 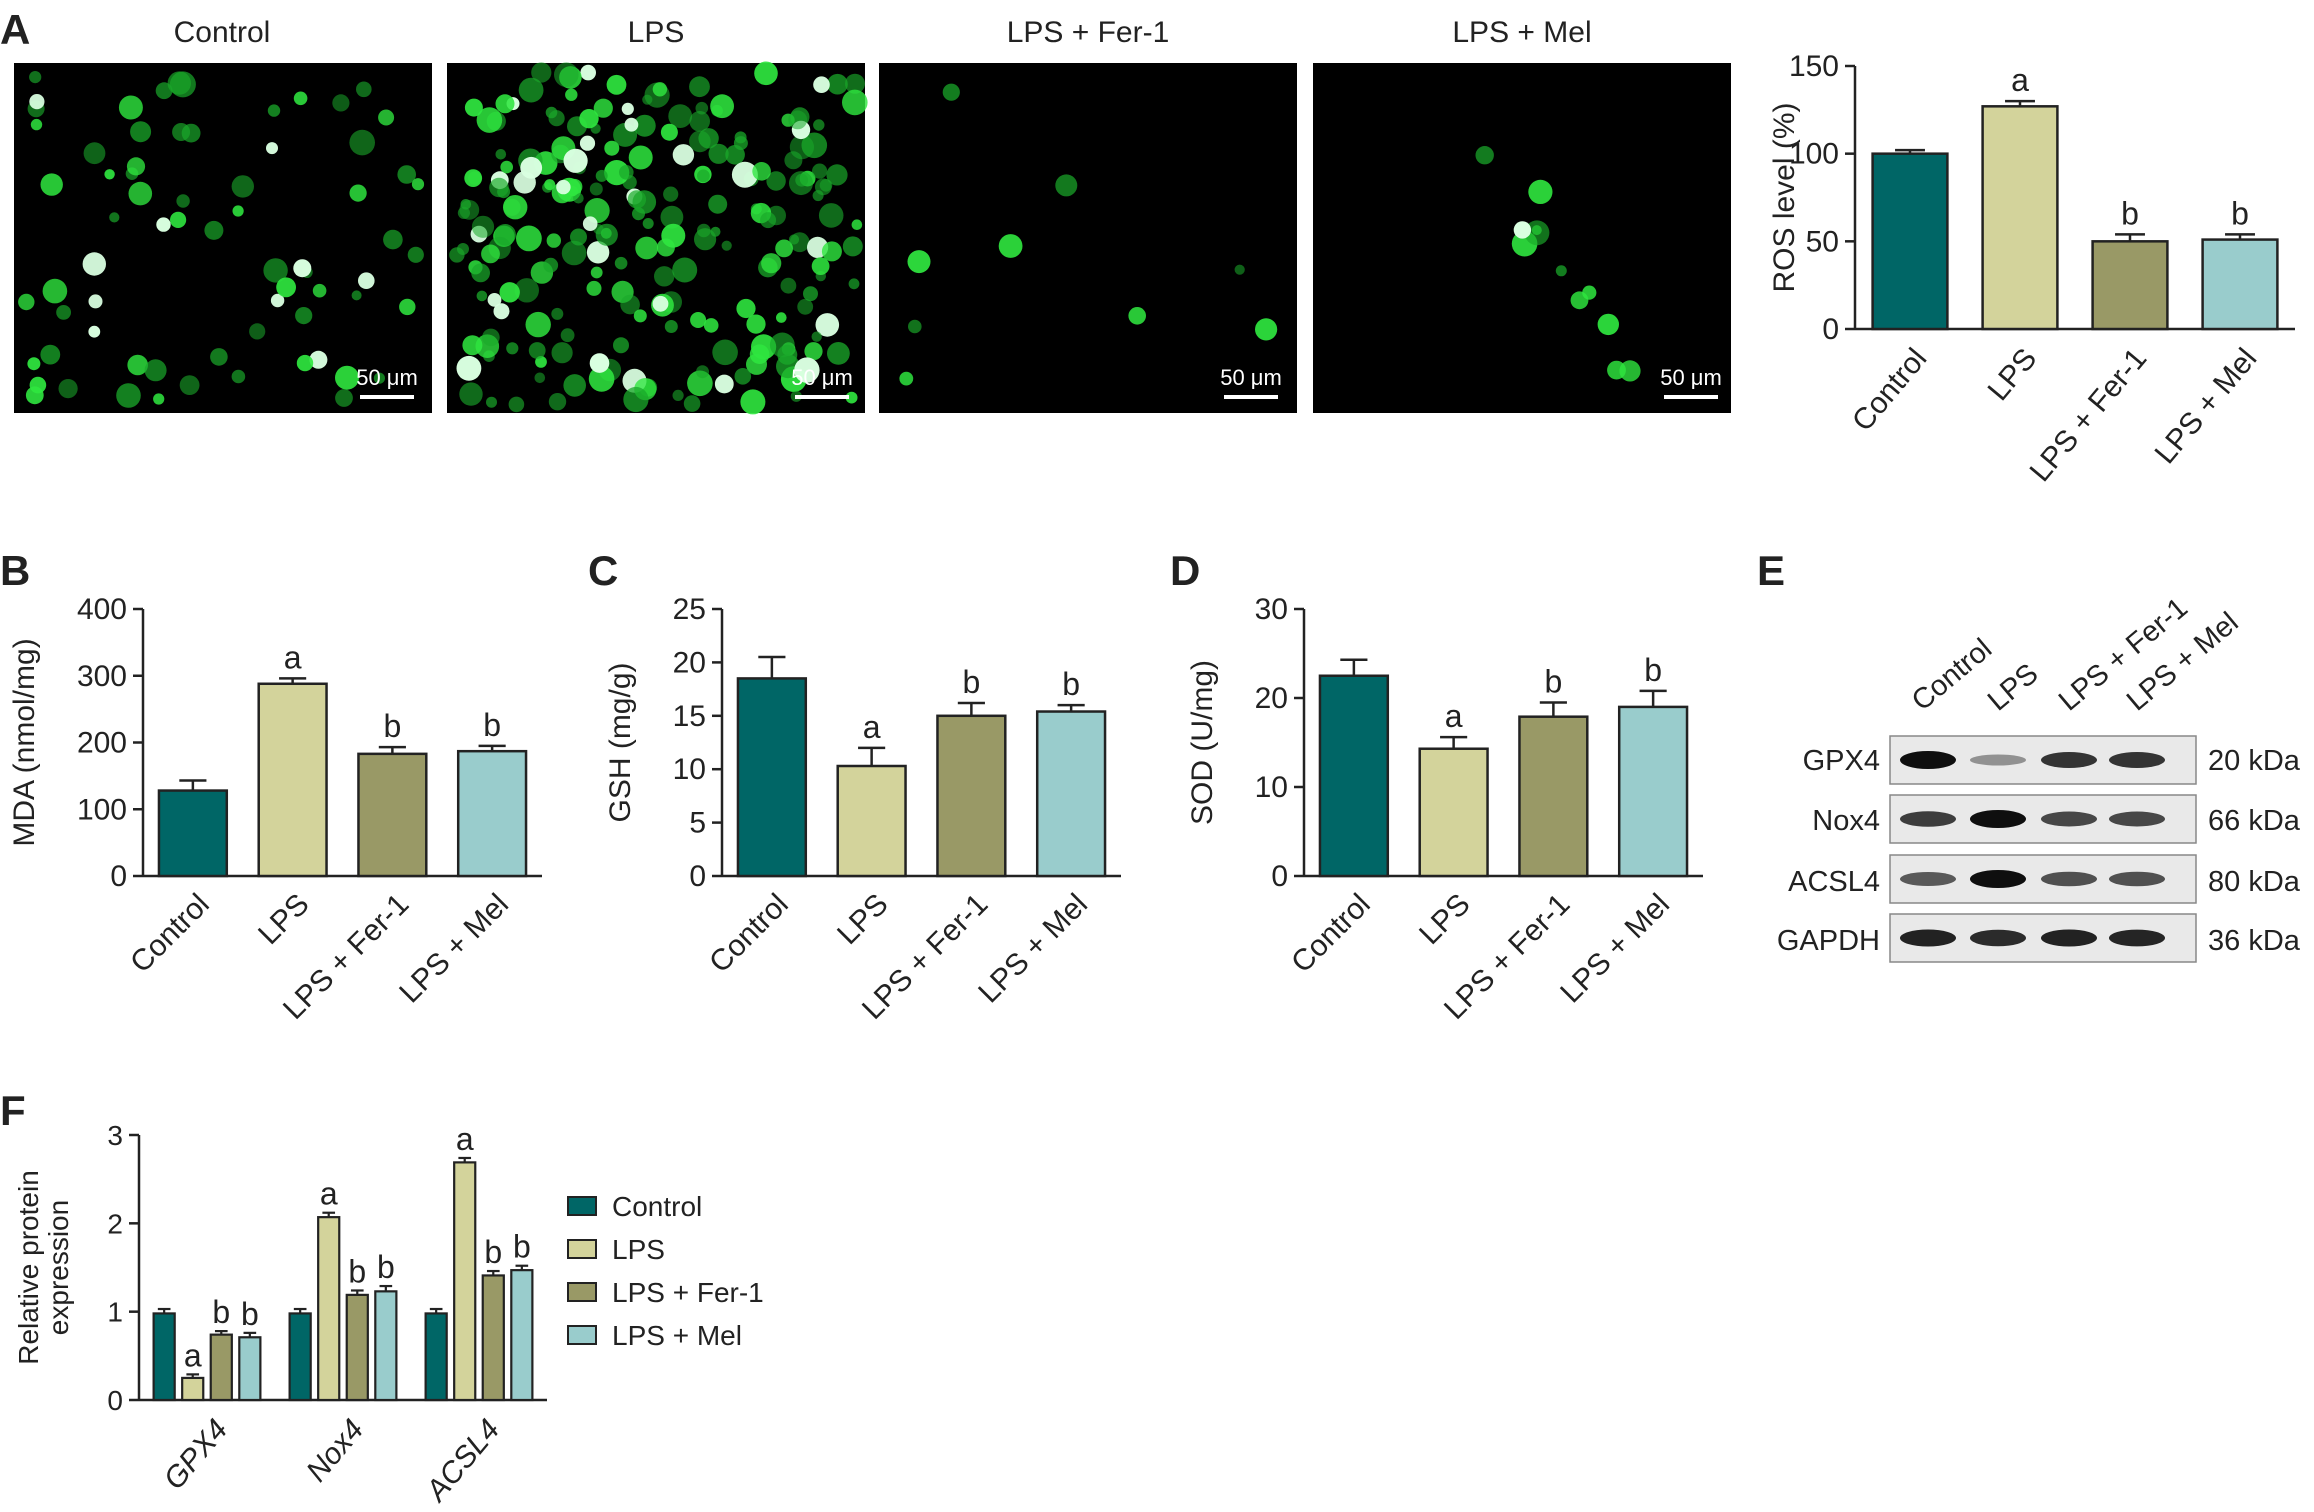 What do you see at coordinates (1271, 609) in the screenshot?
I see `y-tick-label: 30` at bounding box center [1271, 609].